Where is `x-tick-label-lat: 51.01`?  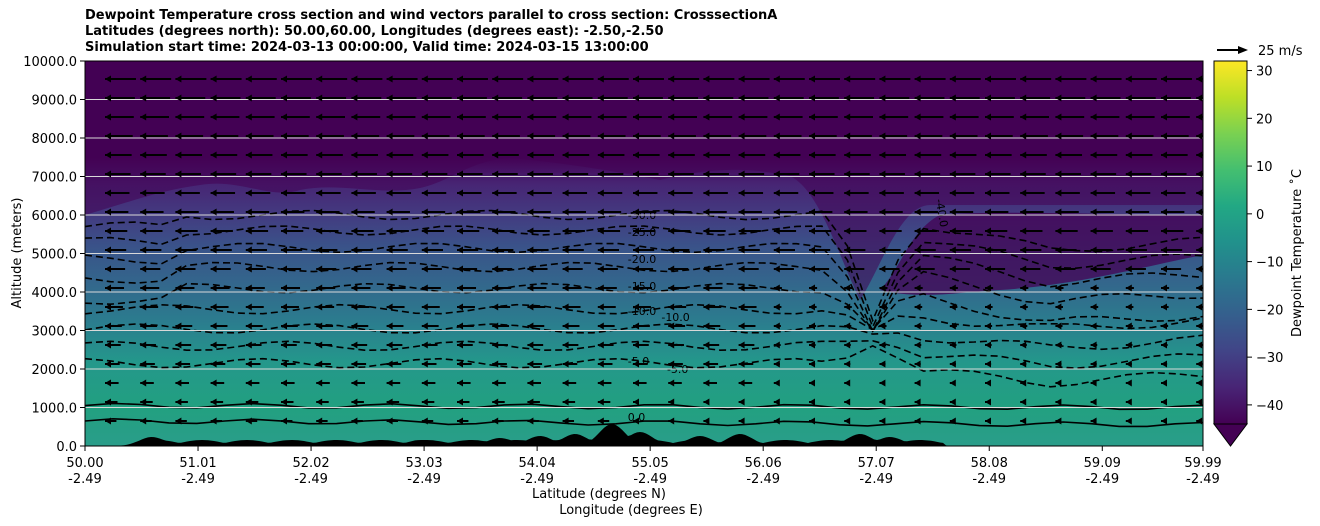
x-tick-label-lat: 51.01 is located at coordinates (197, 463).